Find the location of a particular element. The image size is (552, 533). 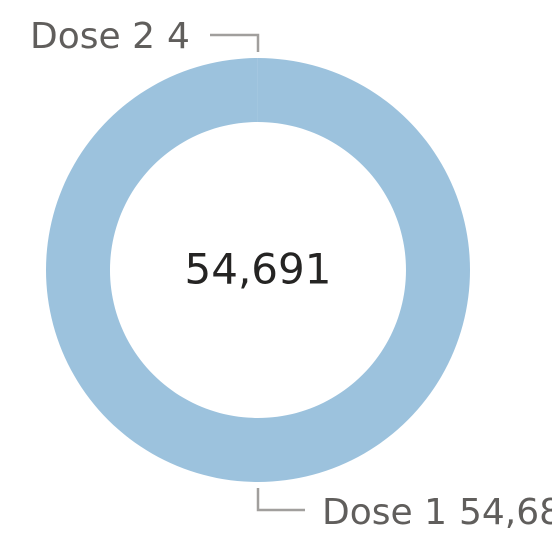

category-name: Dose 2 is located at coordinates (92, 36).